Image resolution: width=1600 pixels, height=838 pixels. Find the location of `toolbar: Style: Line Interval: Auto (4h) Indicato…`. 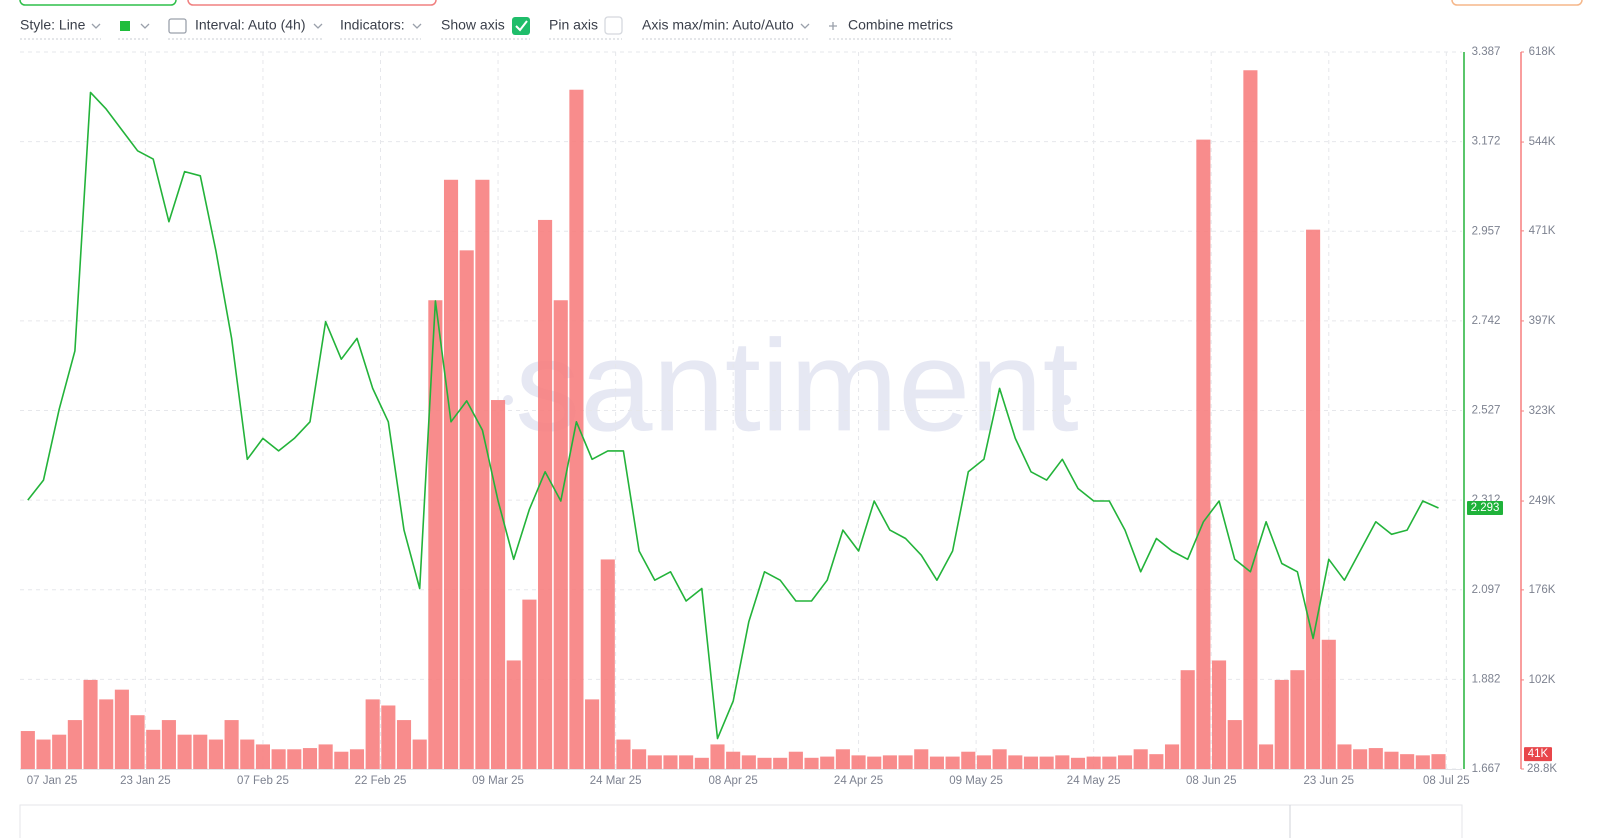

toolbar: Style: Line Interval: Auto (4h) Indicato… is located at coordinates (486, 28).